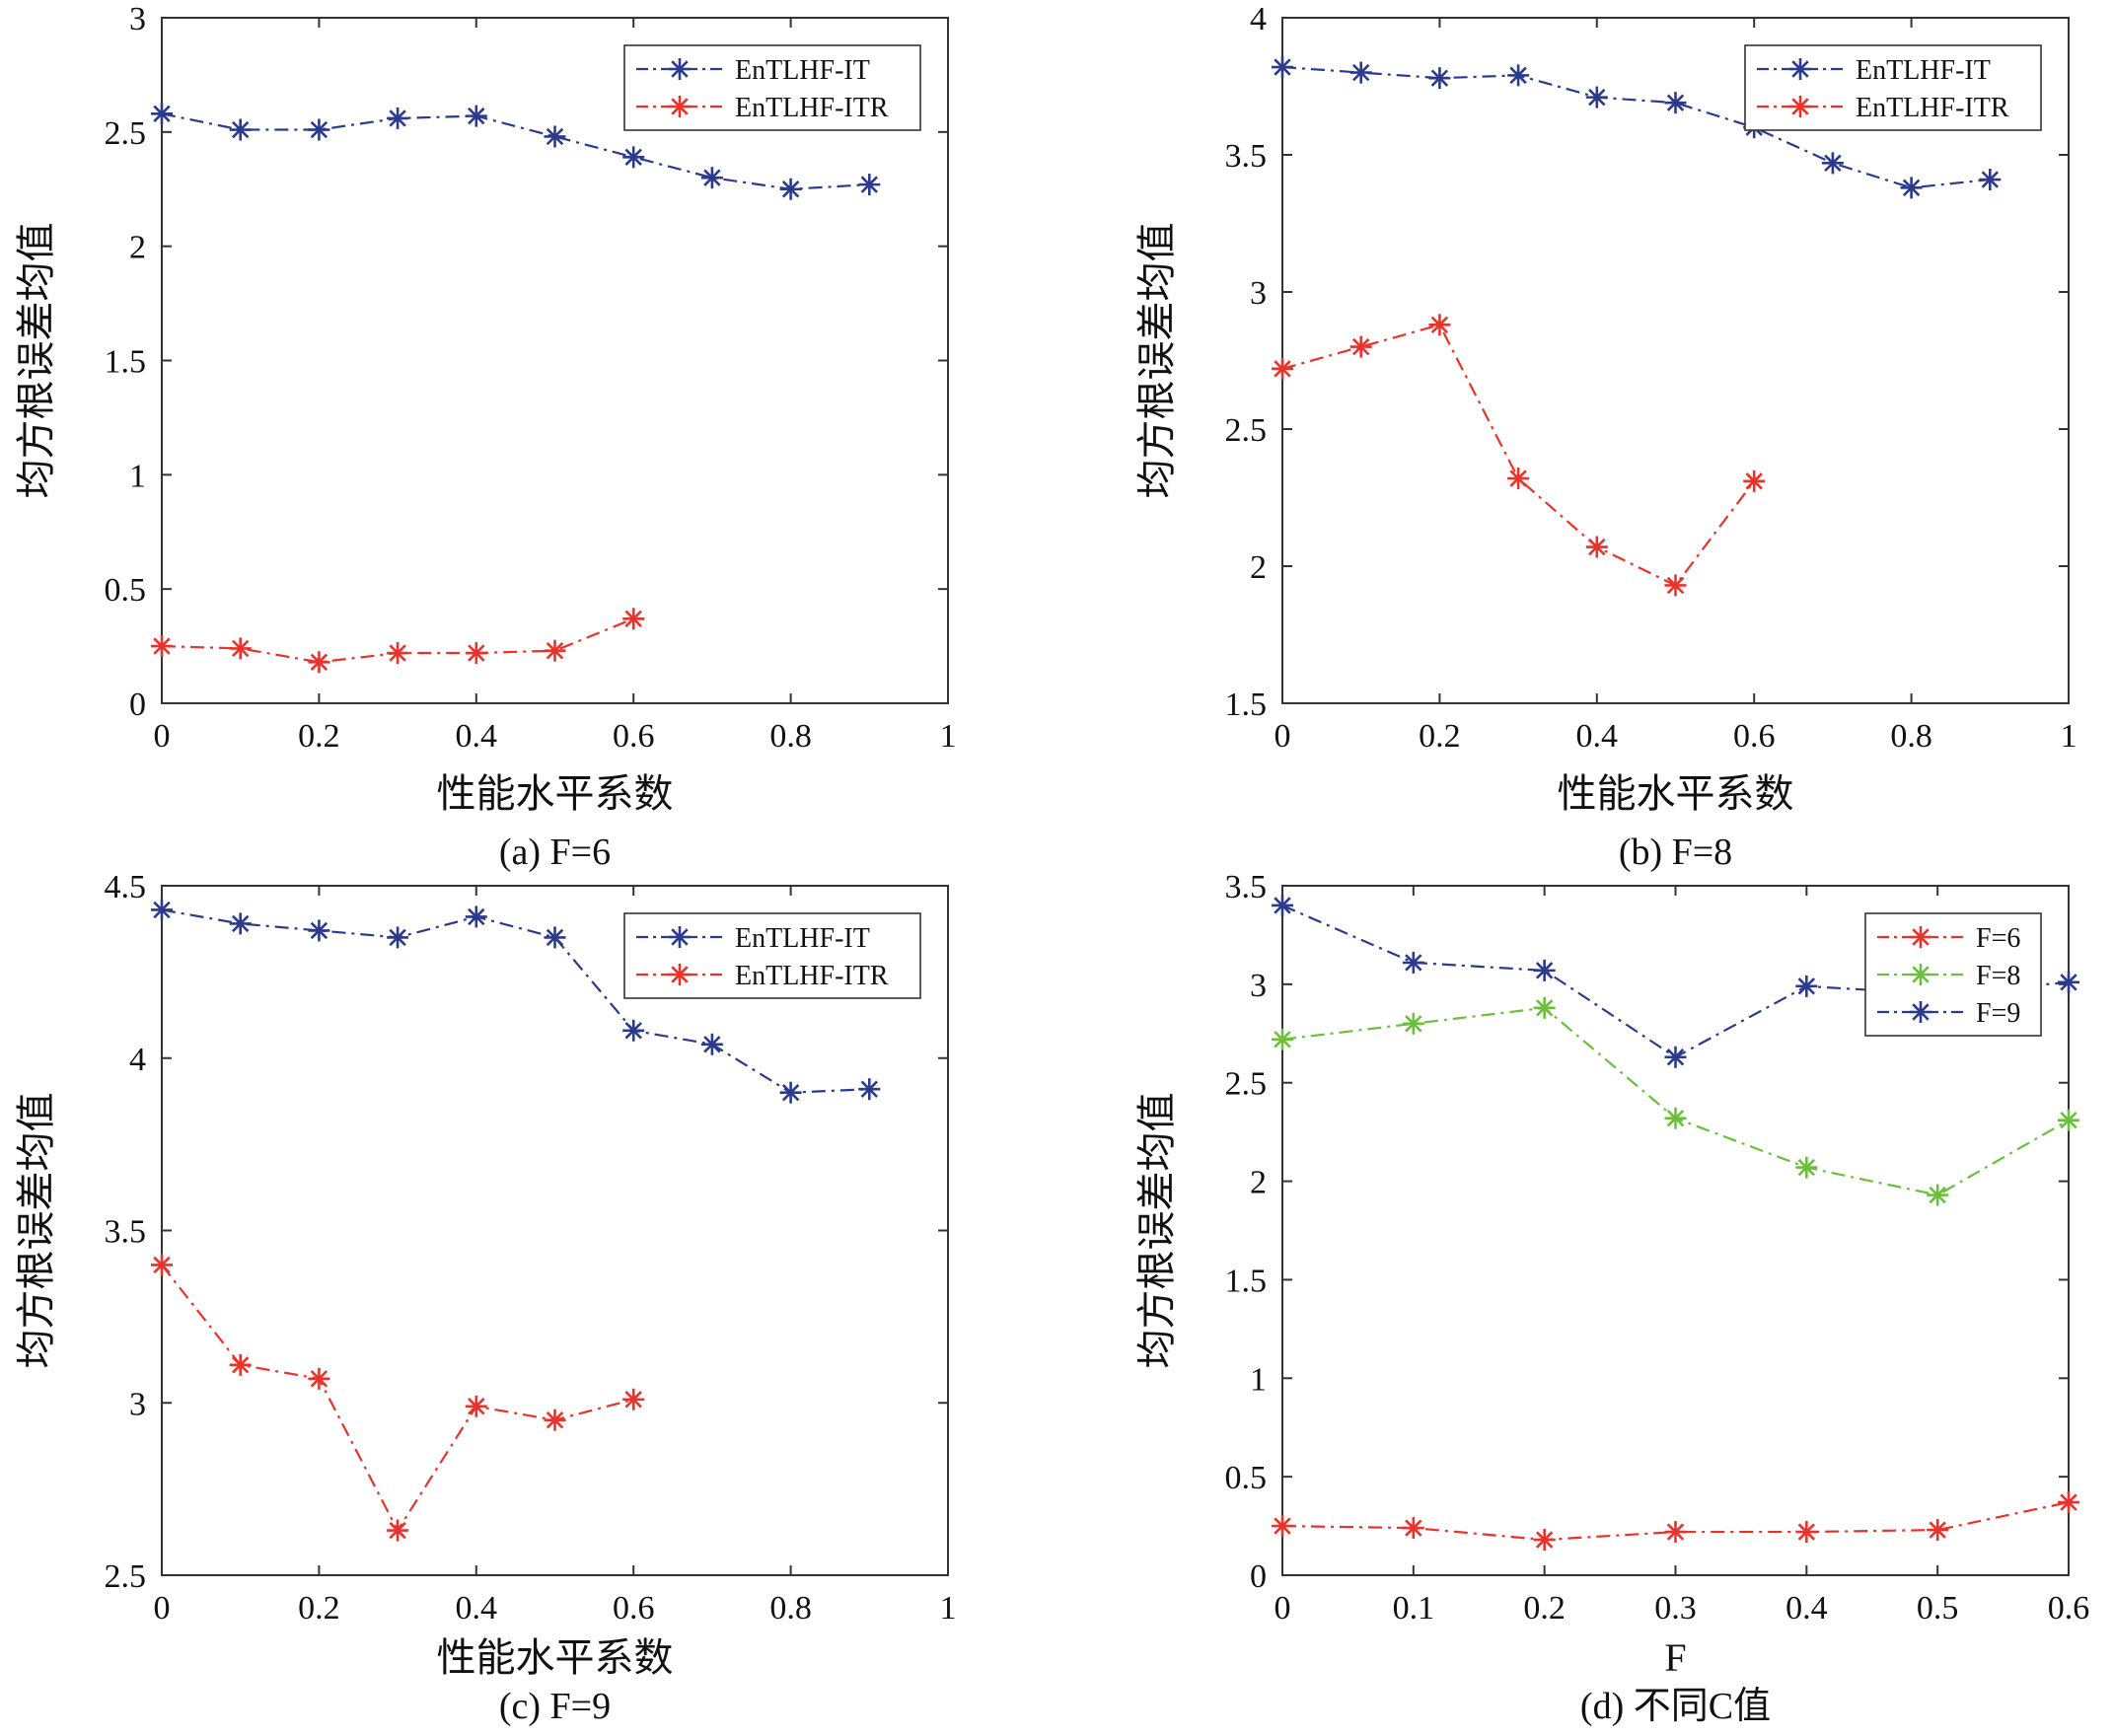 The width and height of the screenshot is (2113, 1736). What do you see at coordinates (1938, 1608) in the screenshot?
I see `x-tick-label: 0.5` at bounding box center [1938, 1608].